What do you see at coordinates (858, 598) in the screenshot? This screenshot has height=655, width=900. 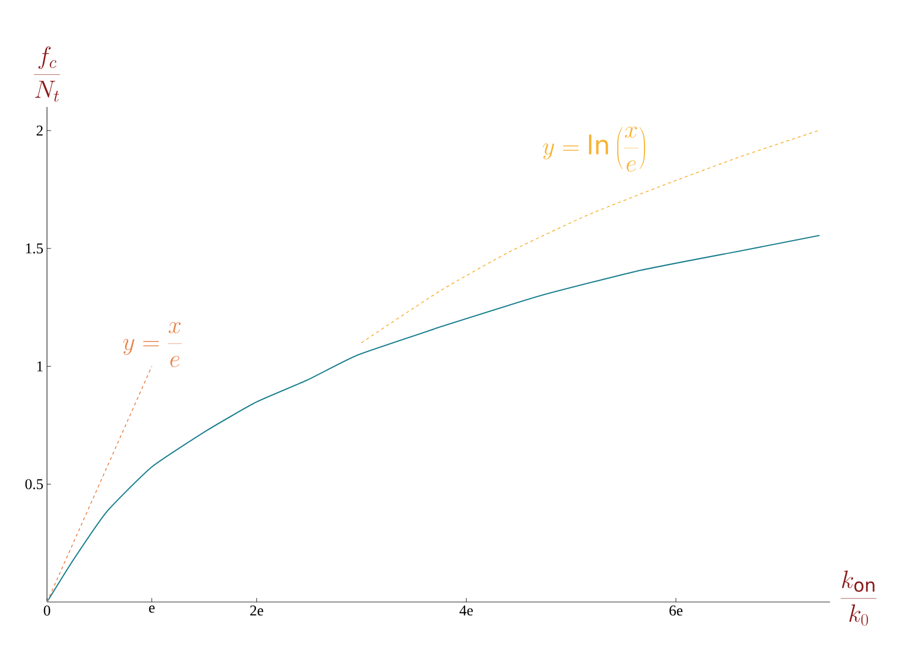 I see `x-axis-title: $\frac{k_\mathrm{on}}{k_0}$` at bounding box center [858, 598].